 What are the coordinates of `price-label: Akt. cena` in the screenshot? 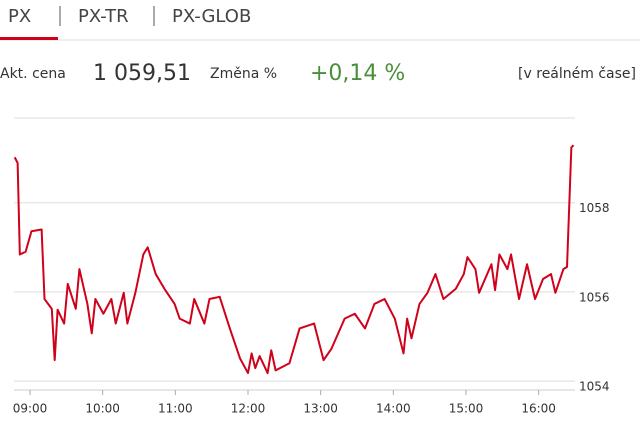 It's located at (33, 74).